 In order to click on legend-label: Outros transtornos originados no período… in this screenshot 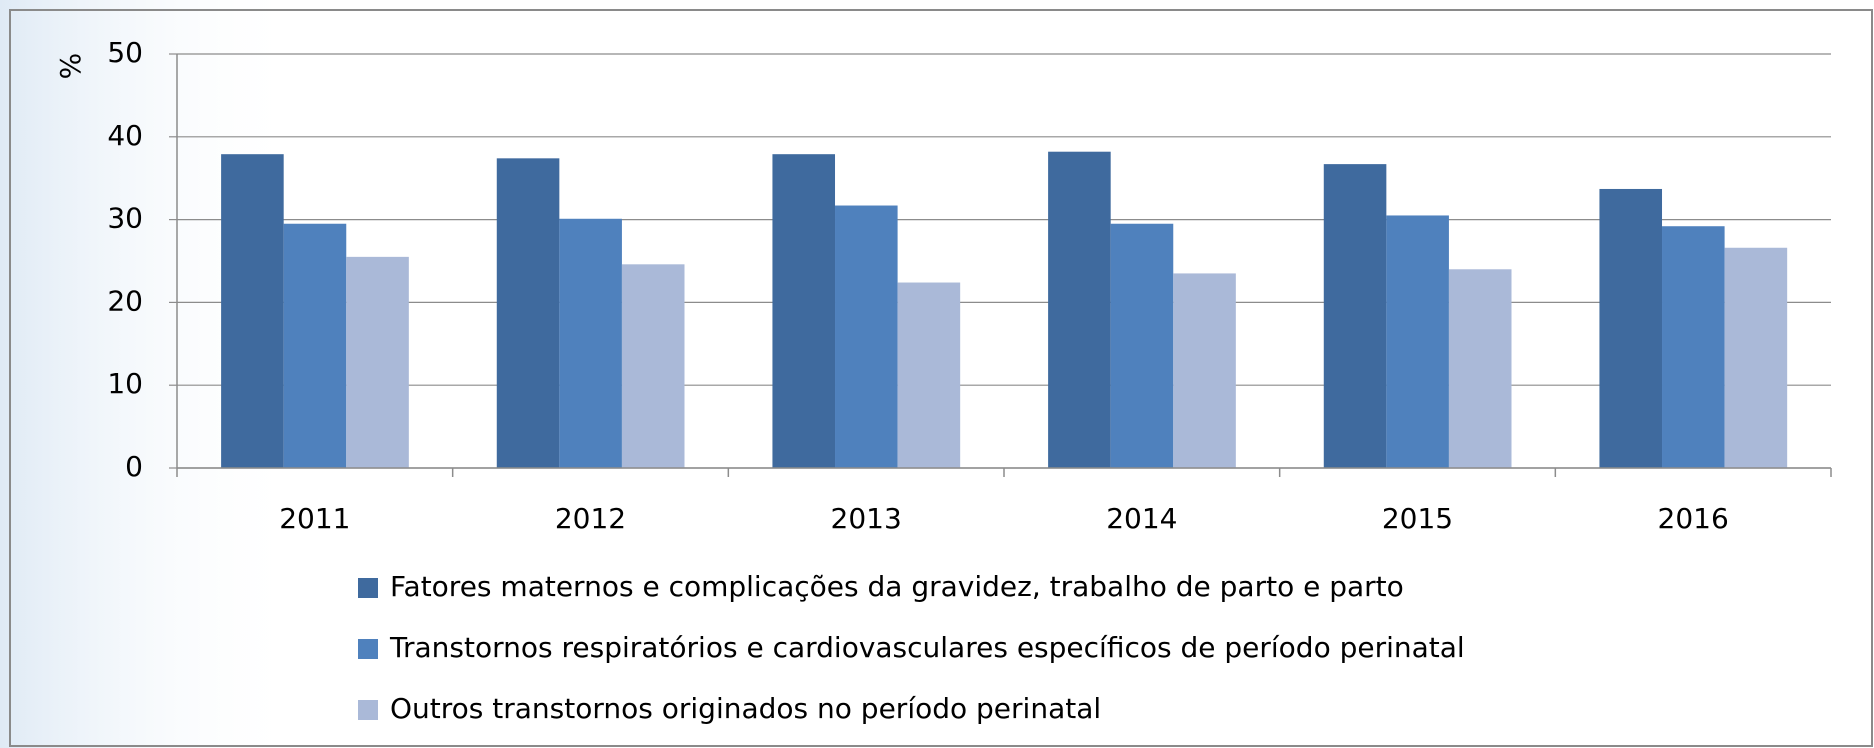, I will do `click(745, 708)`.